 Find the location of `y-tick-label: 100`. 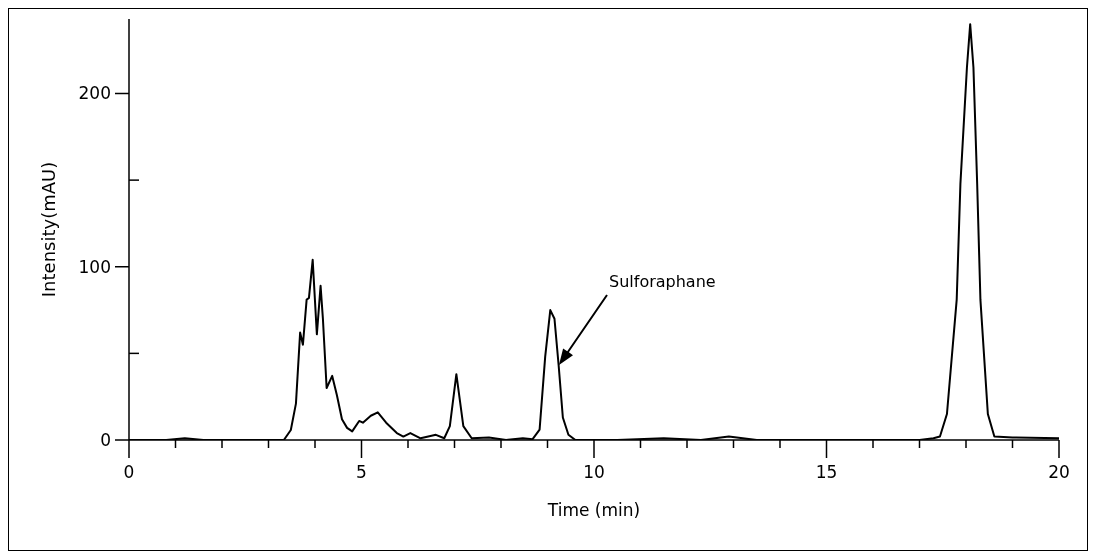

y-tick-label: 100 is located at coordinates (94, 266).